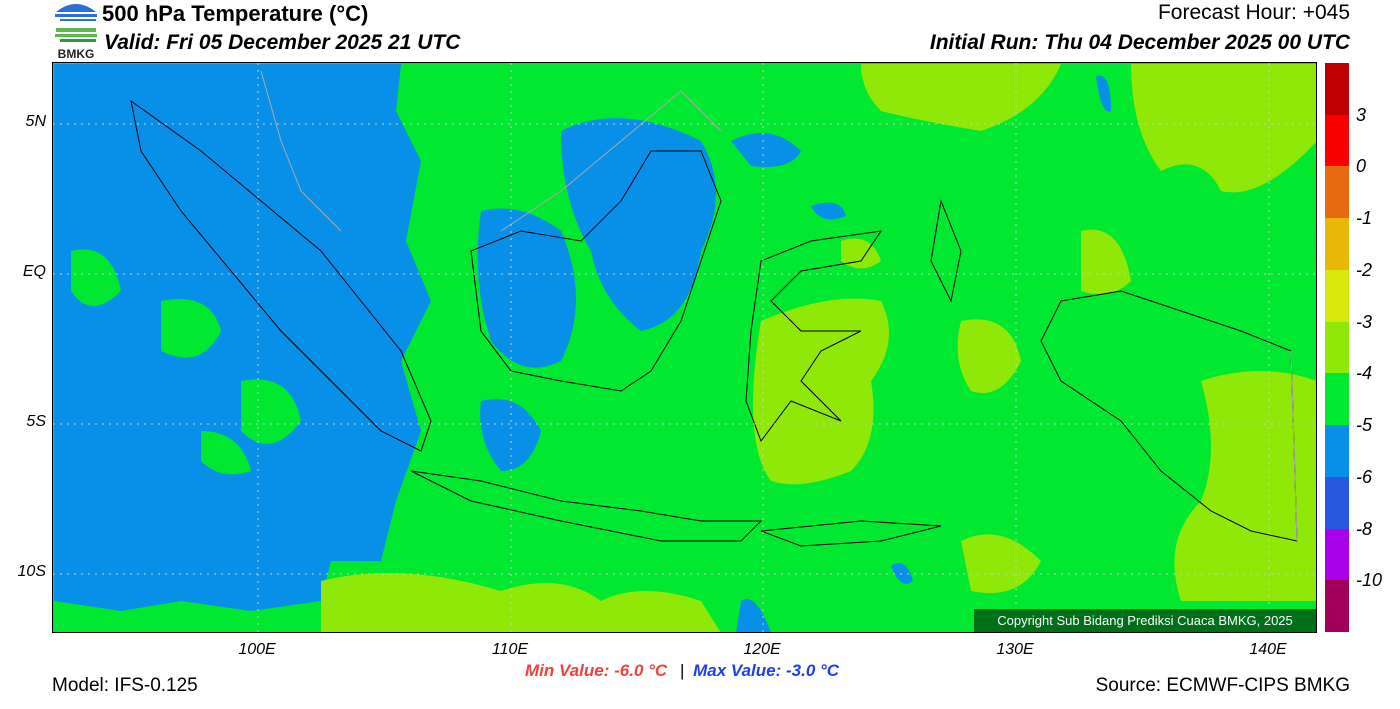 The width and height of the screenshot is (1400, 709). I want to click on source-label: Source: ECMWF-CIPS BMKG, so click(1222, 685).